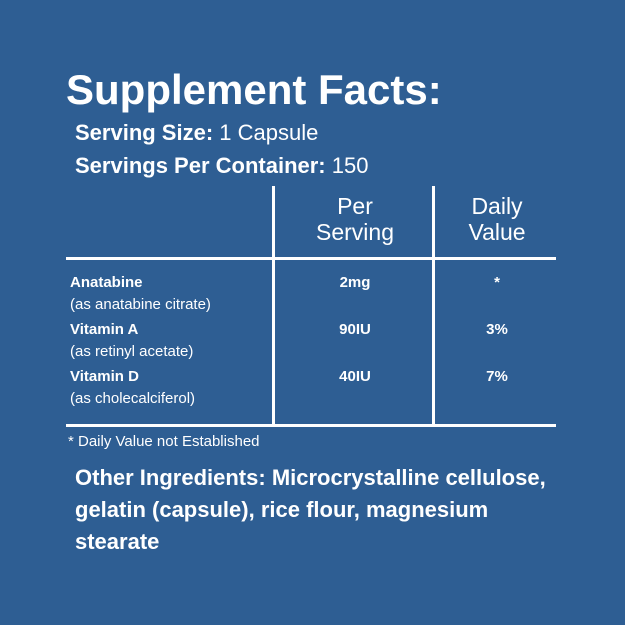 This screenshot has height=625, width=625. What do you see at coordinates (355, 282) in the screenshot?
I see `amount: 2mg` at bounding box center [355, 282].